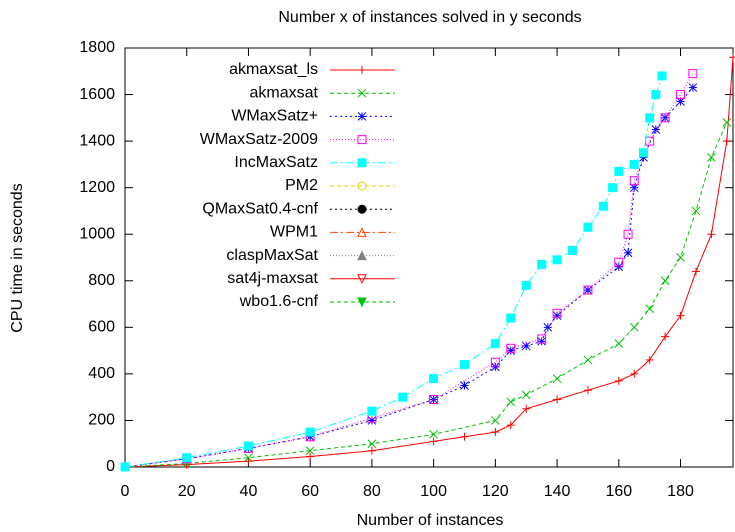 The height and width of the screenshot is (532, 735). Describe the element at coordinates (433, 491) in the screenshot. I see `x-tick-label: 100` at that location.